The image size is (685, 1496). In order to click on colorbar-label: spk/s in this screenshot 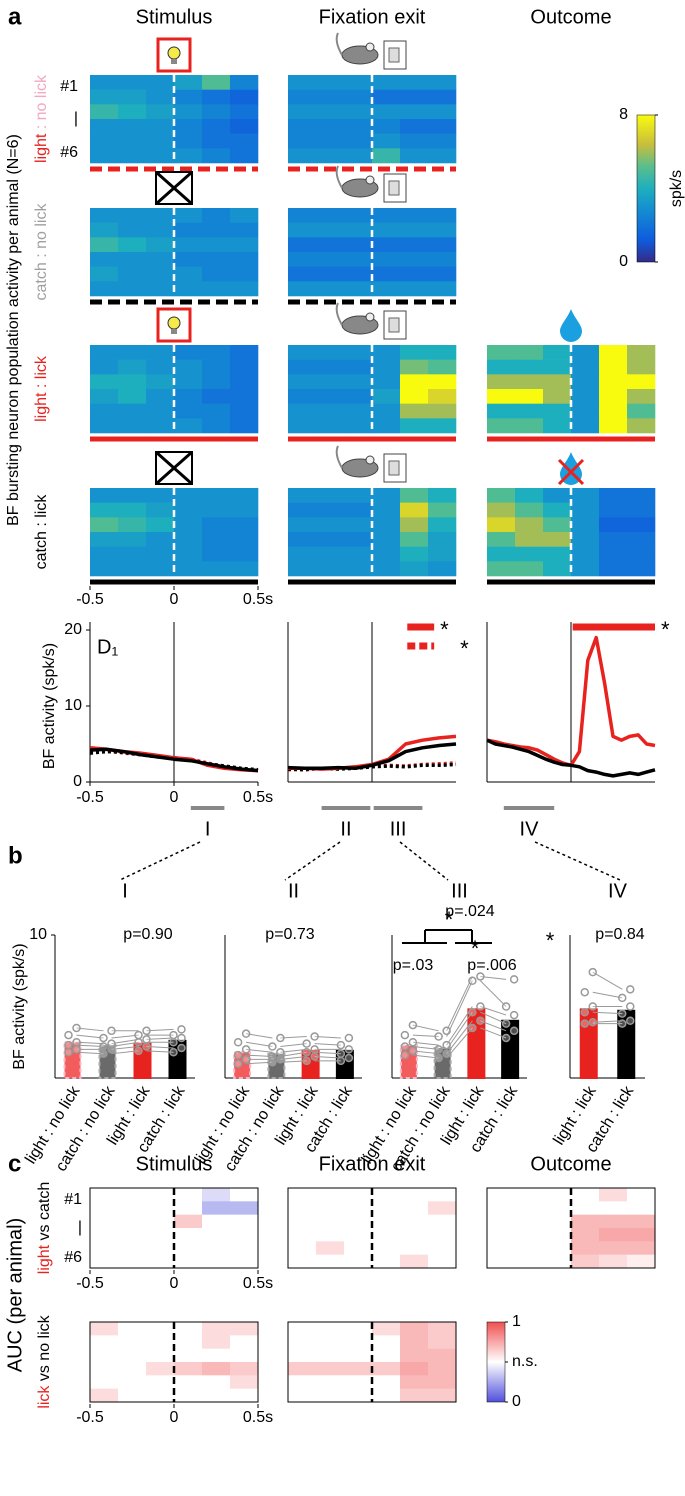, I will do `click(676, 188)`.